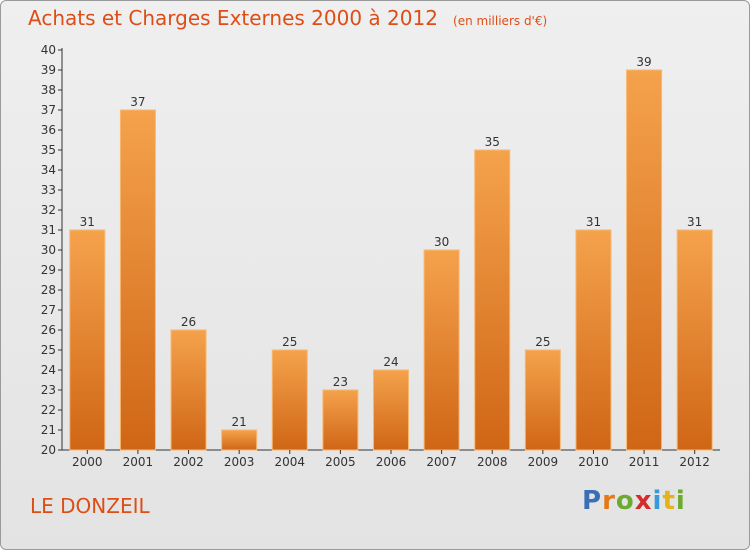 The height and width of the screenshot is (550, 750). I want to click on y-tick-label: 36, so click(48, 130).